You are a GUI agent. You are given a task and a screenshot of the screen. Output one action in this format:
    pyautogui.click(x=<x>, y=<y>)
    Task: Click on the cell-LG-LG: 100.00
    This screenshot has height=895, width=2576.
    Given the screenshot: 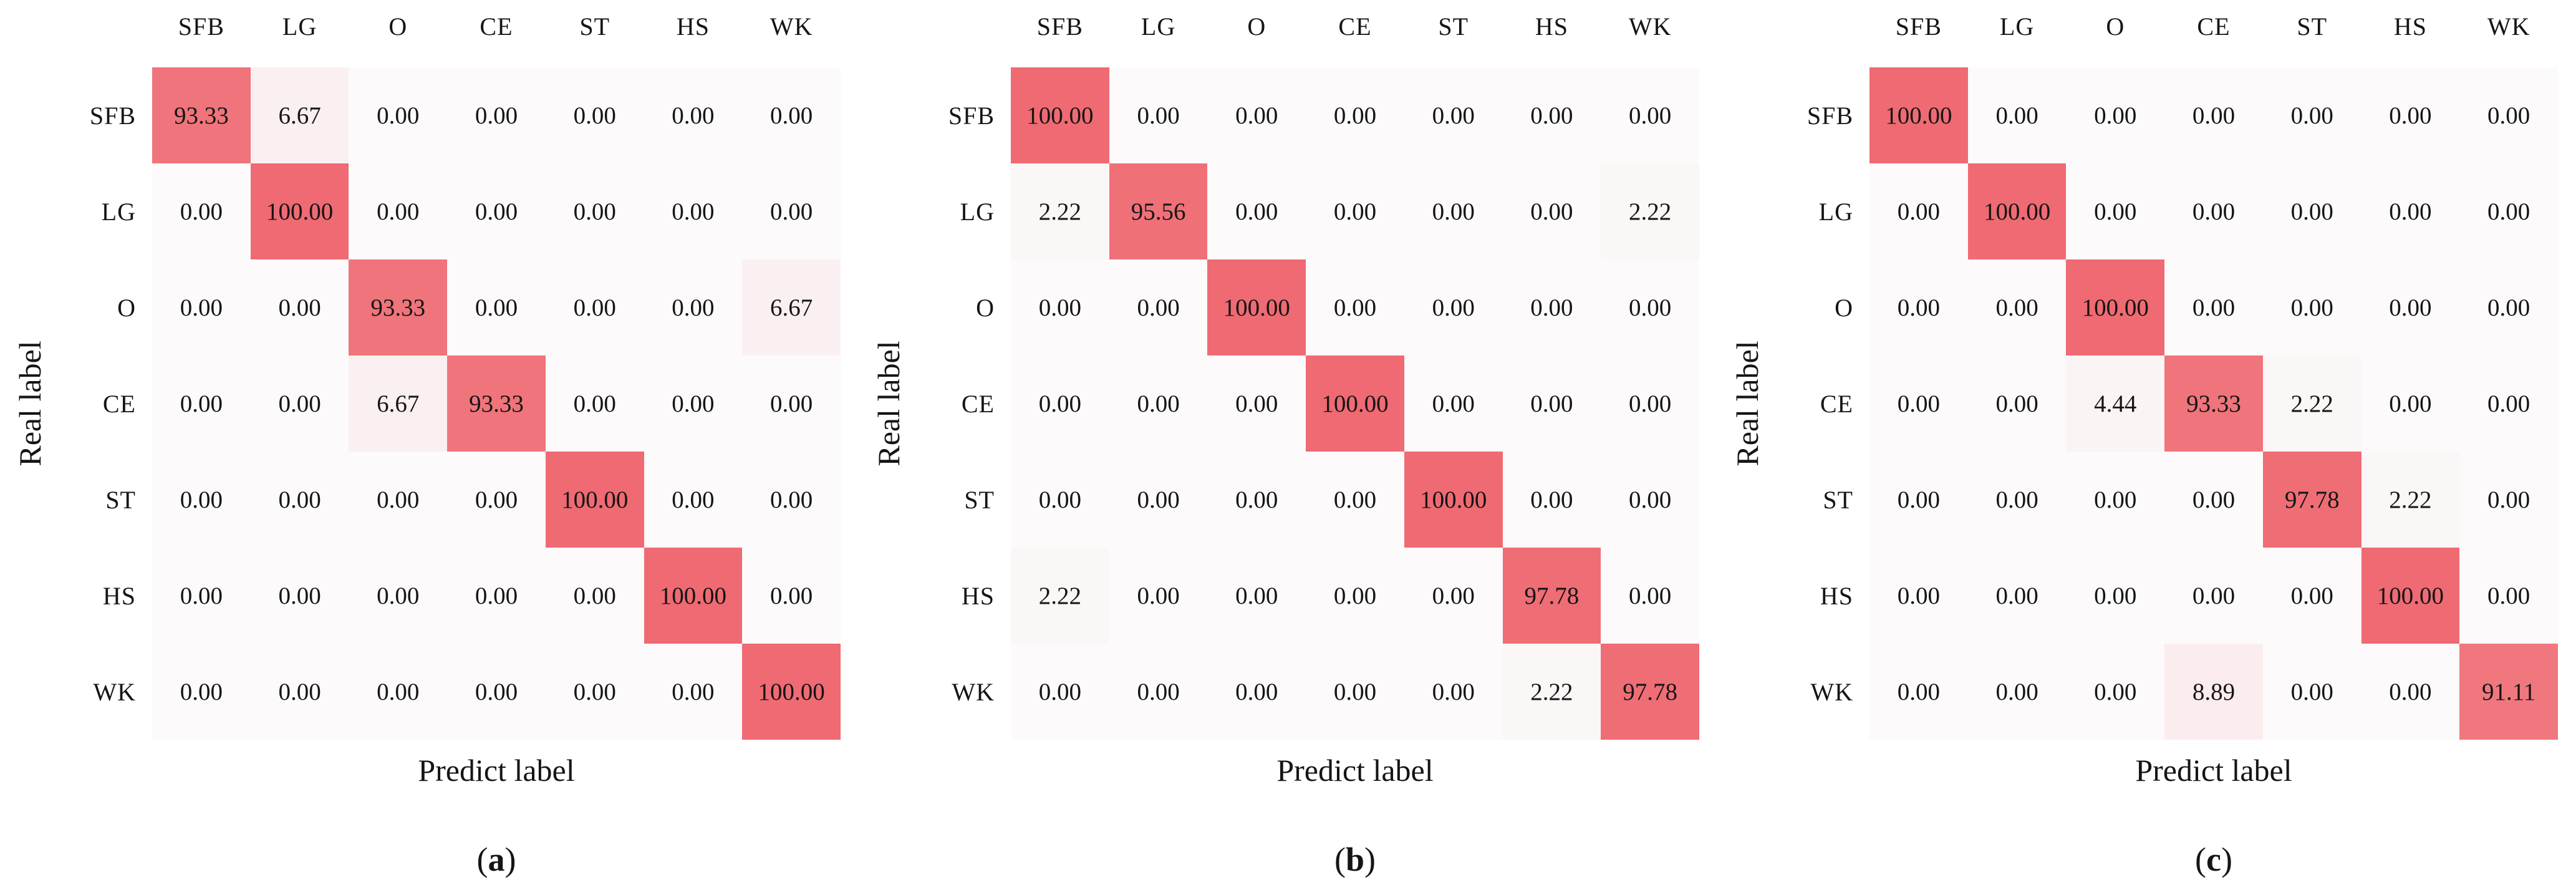 What is the action you would take?
    pyautogui.click(x=2017, y=211)
    